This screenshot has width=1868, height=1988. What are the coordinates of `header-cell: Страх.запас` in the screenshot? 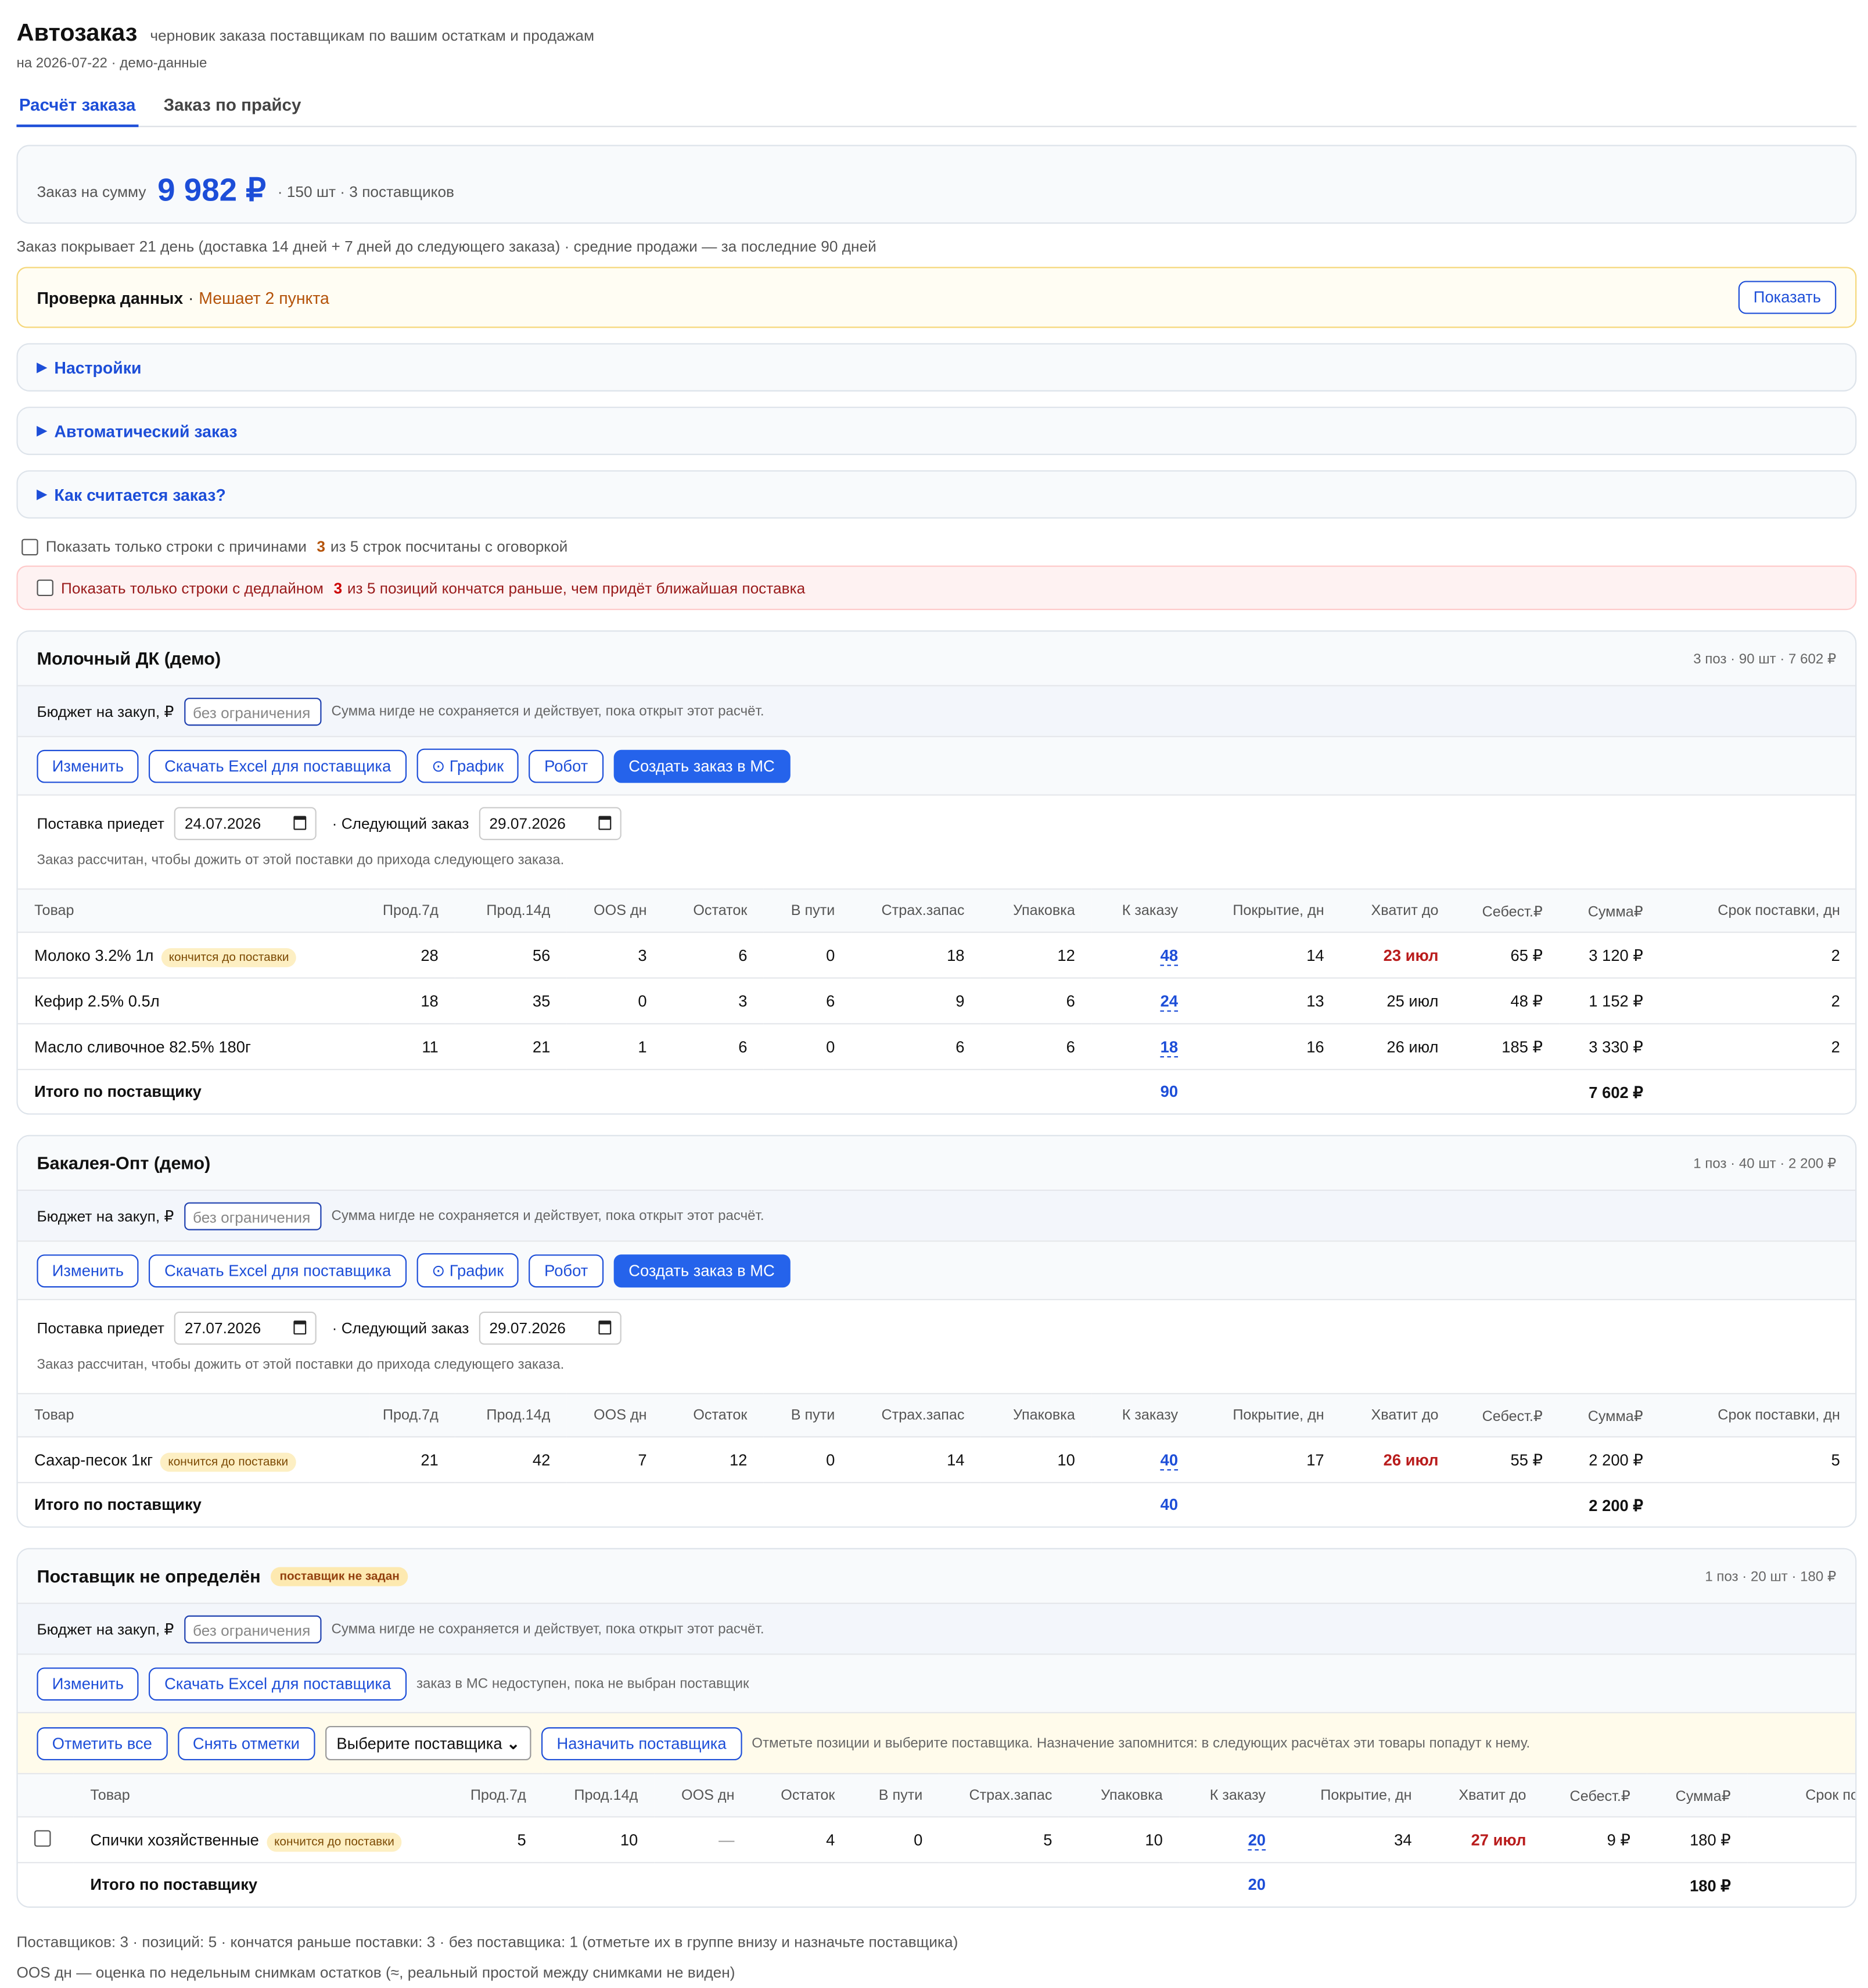 It's located at (916, 1415).